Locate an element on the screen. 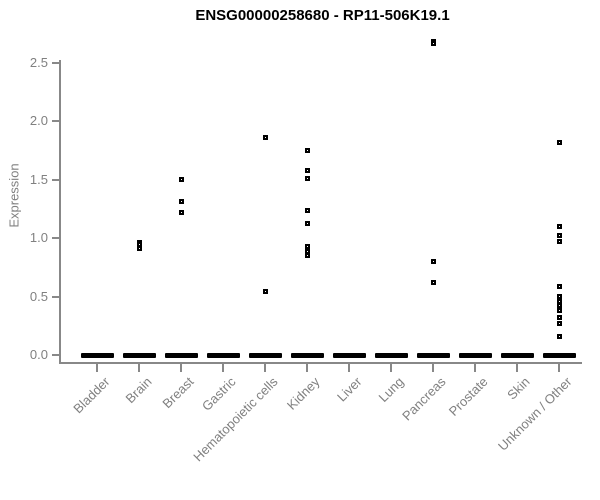 The image size is (600, 500). y-tick-label: 1.0 is located at coordinates (38, 238).